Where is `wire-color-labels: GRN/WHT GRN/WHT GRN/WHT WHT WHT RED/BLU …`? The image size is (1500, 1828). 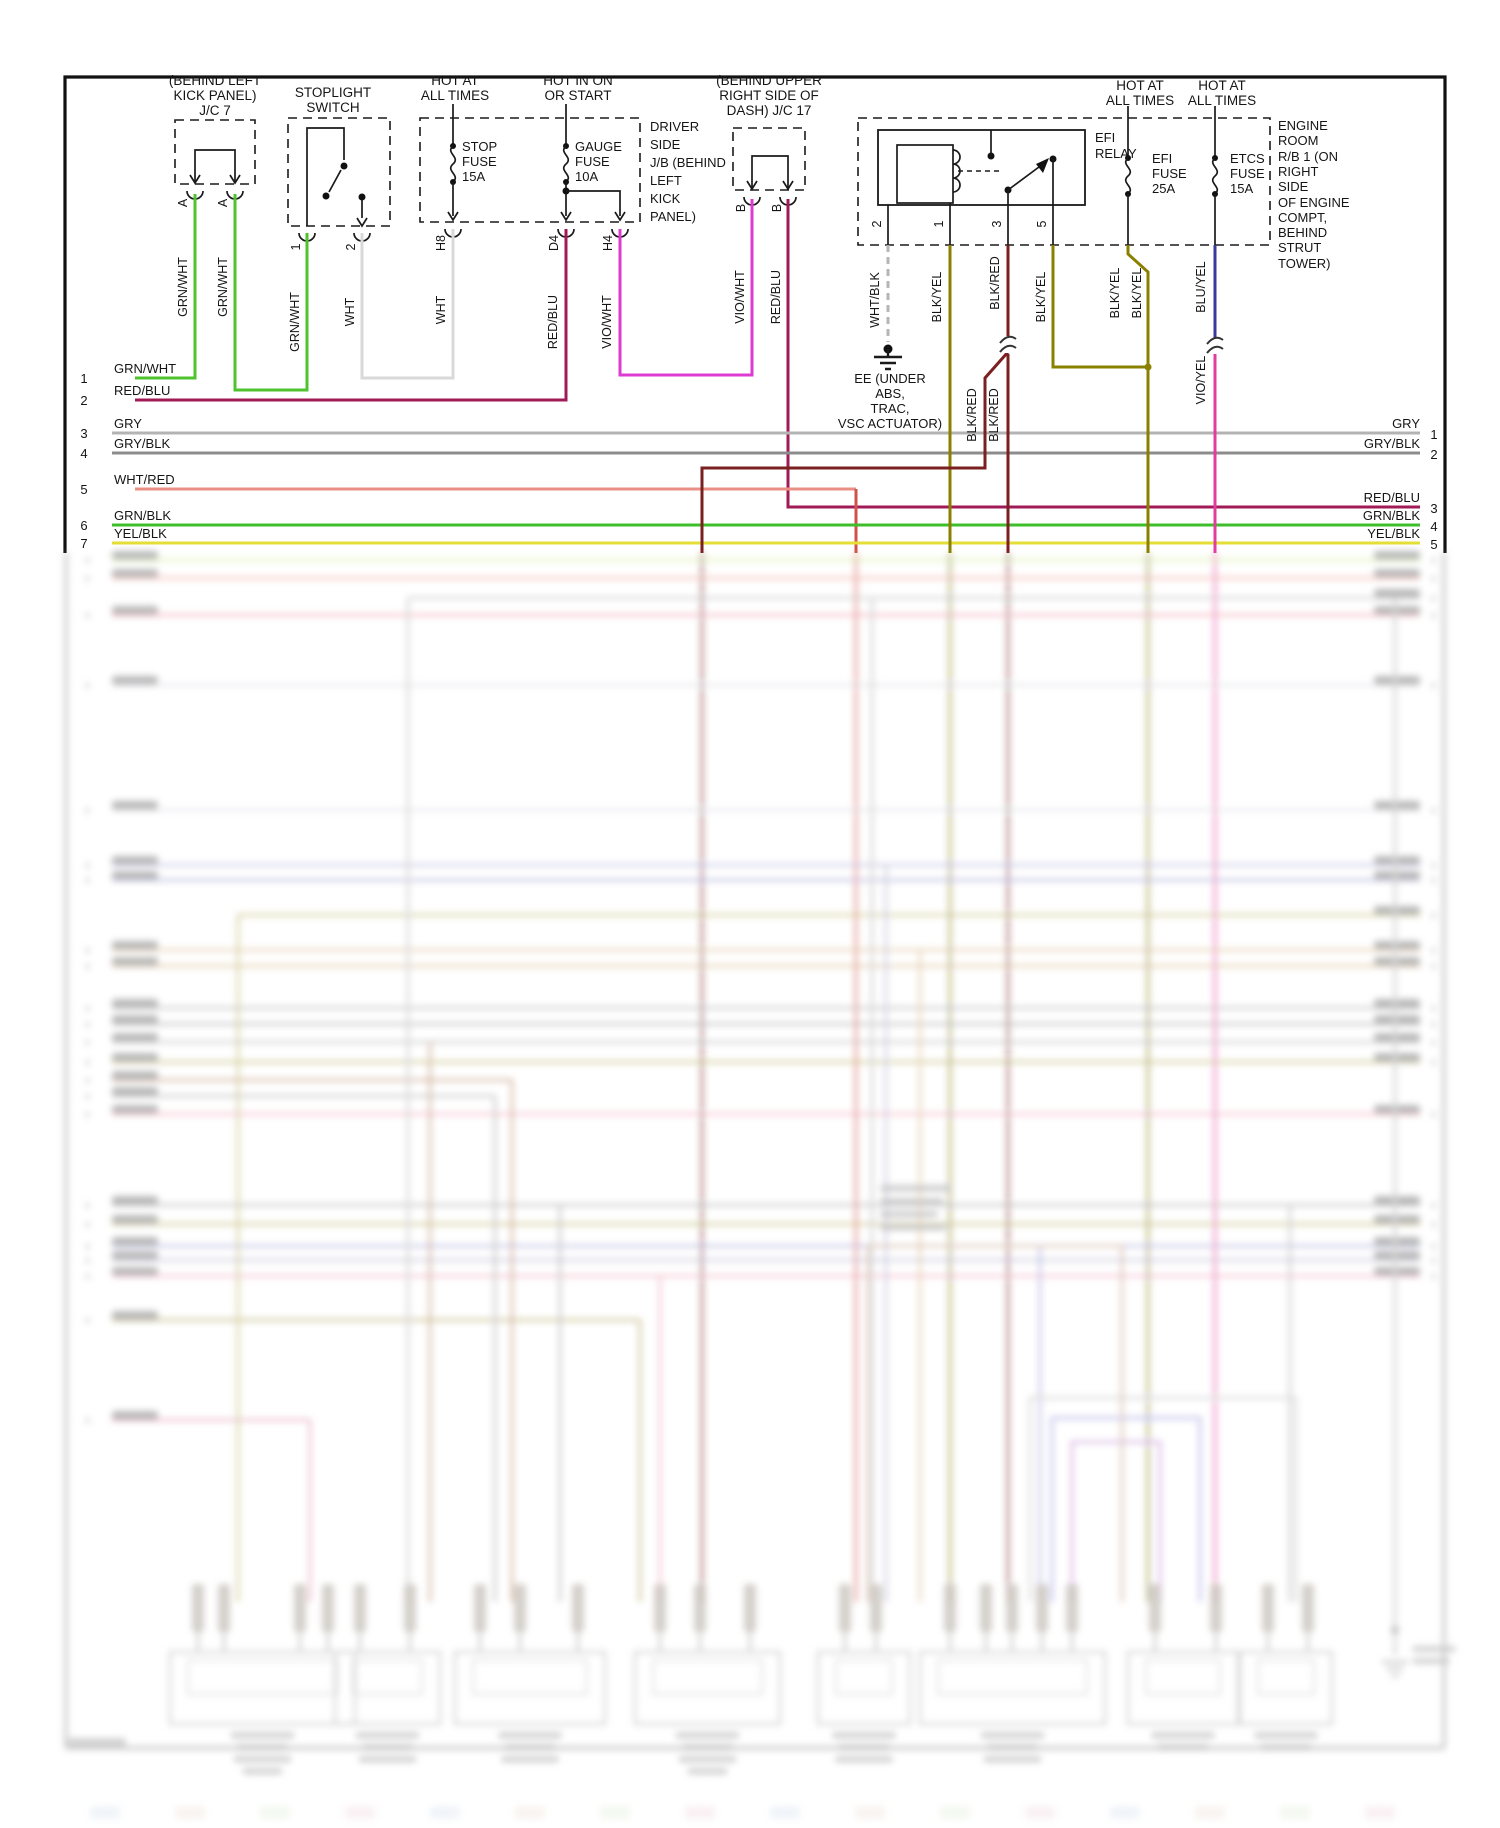
wire-color-labels: GRN/WHT GRN/WHT GRN/WHT WHT WHT RED/BLU … is located at coordinates (692, 349).